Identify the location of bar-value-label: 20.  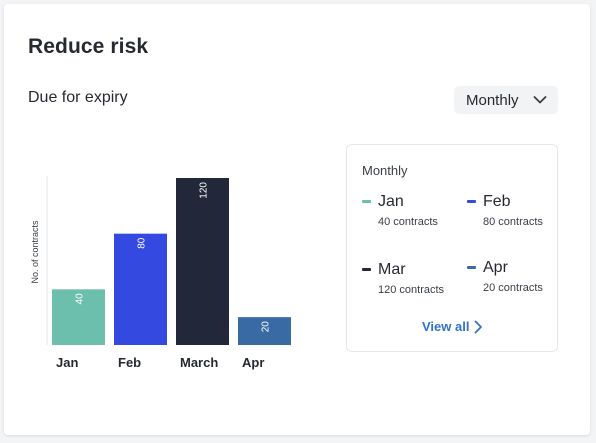
(266, 327).